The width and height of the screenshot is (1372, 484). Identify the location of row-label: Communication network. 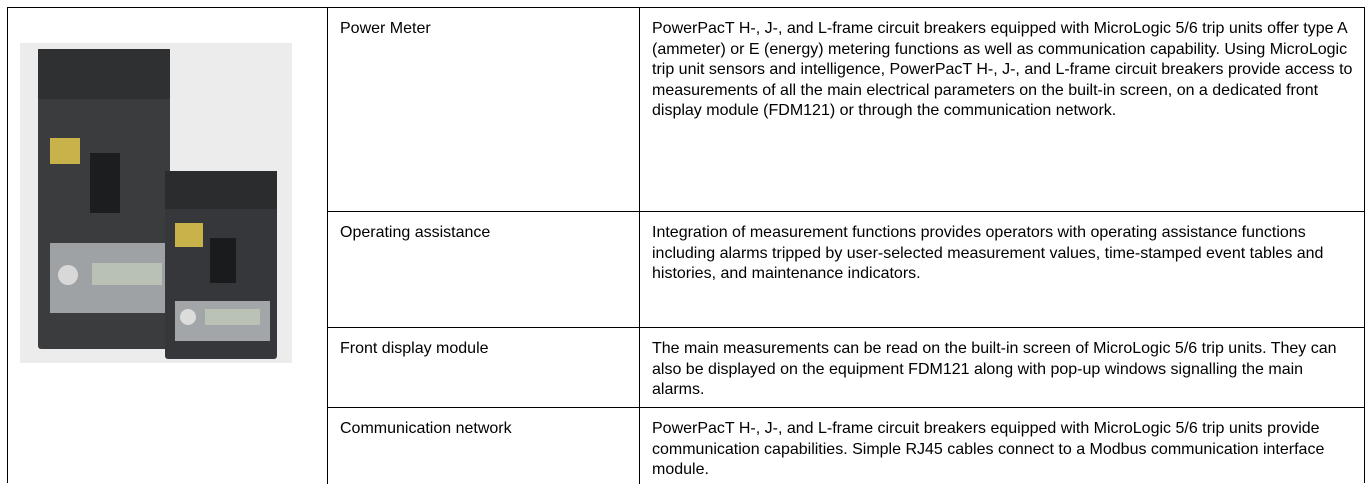
(483, 446).